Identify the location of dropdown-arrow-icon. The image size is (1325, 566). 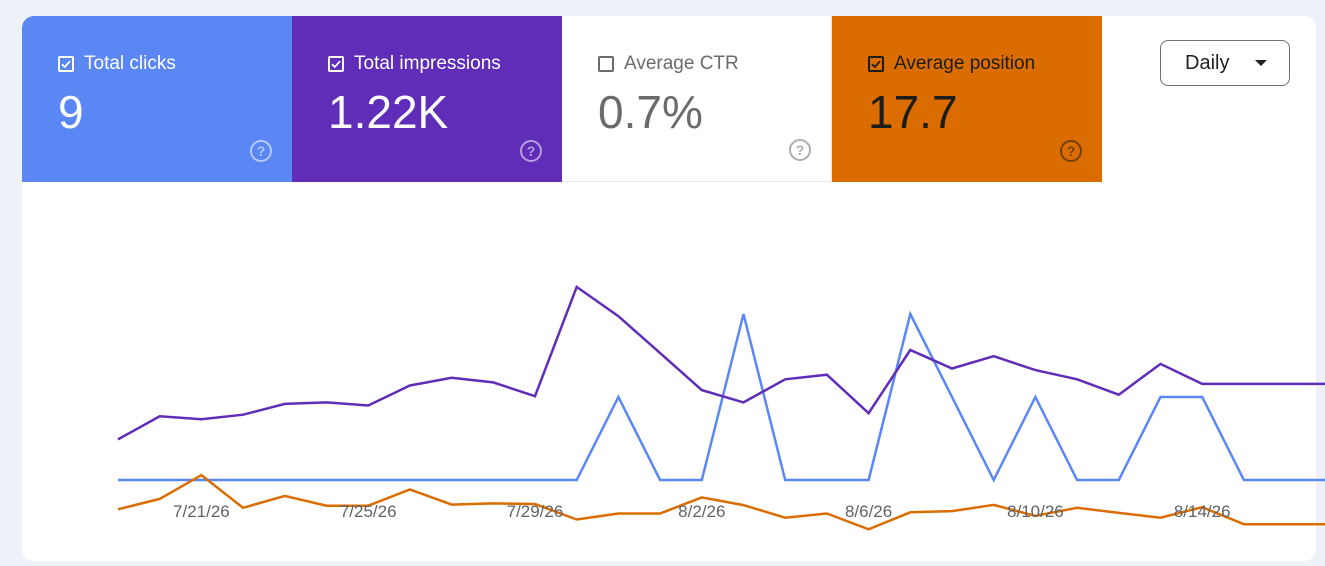
(1261, 63).